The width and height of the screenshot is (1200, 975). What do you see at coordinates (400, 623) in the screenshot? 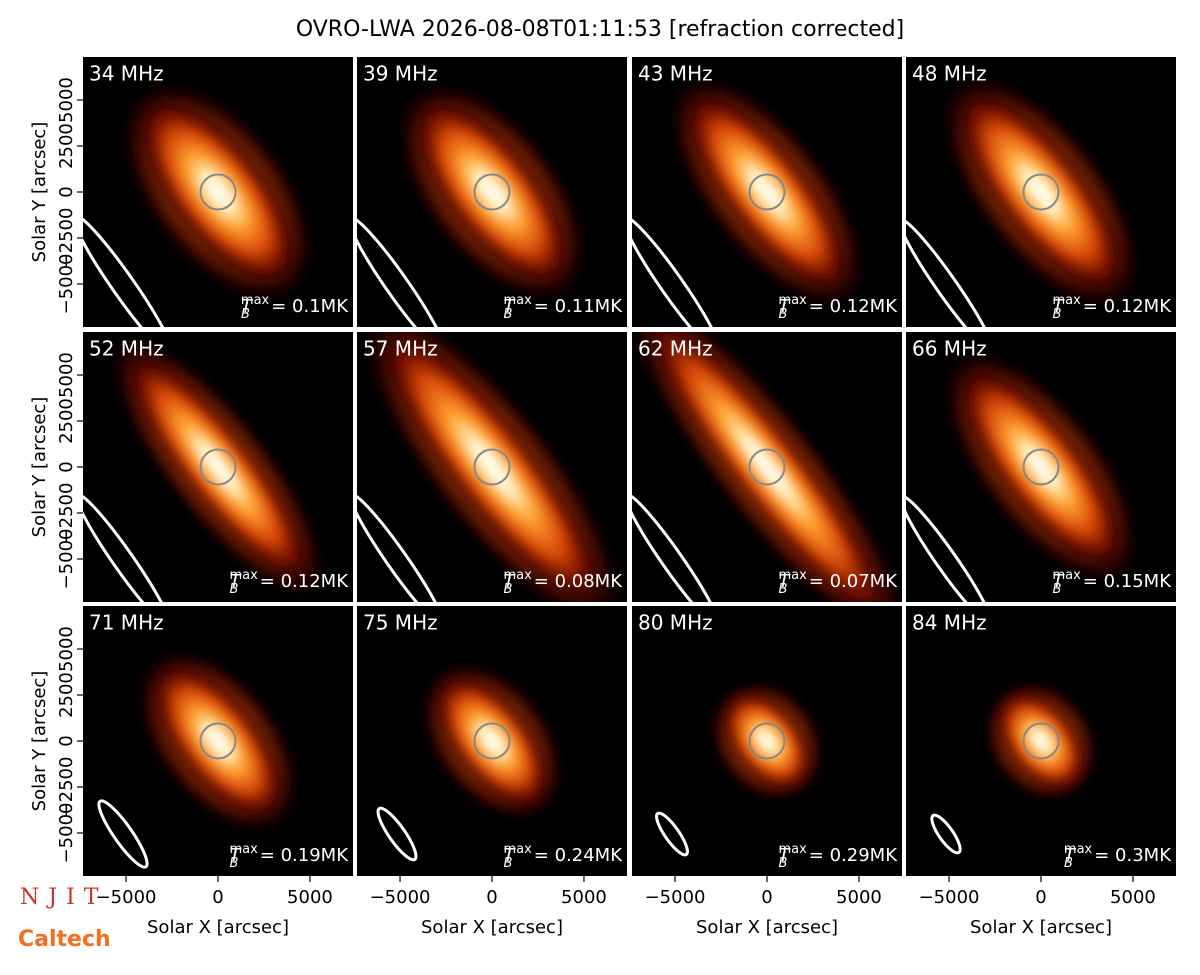
I see `frequency-label: 75 MHz` at bounding box center [400, 623].